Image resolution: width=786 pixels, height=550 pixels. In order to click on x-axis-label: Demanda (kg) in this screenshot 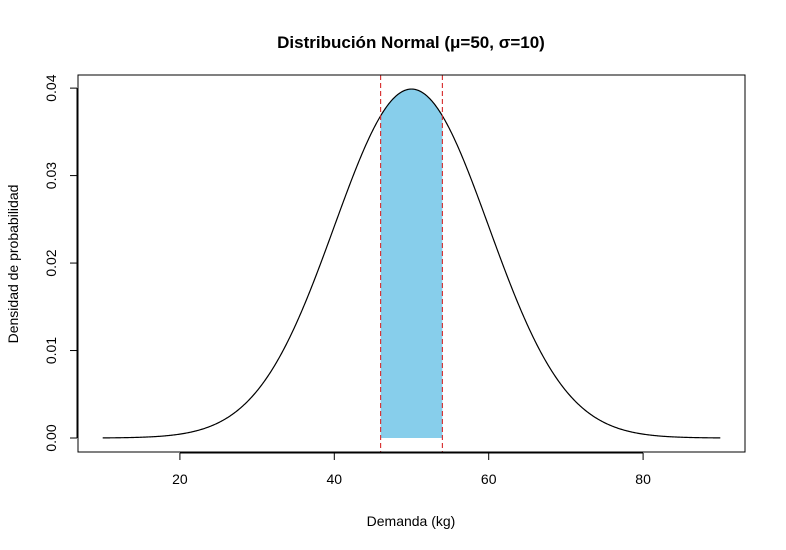, I will do `click(411, 521)`.